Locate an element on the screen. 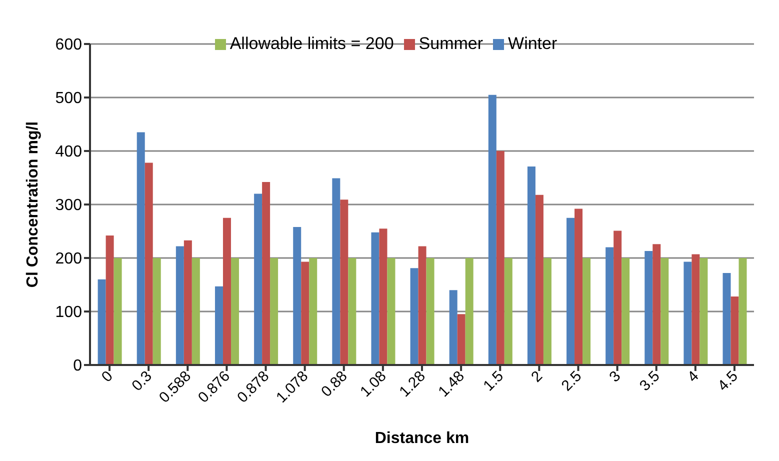  x-tick-label: 2 is located at coordinates (537, 377).